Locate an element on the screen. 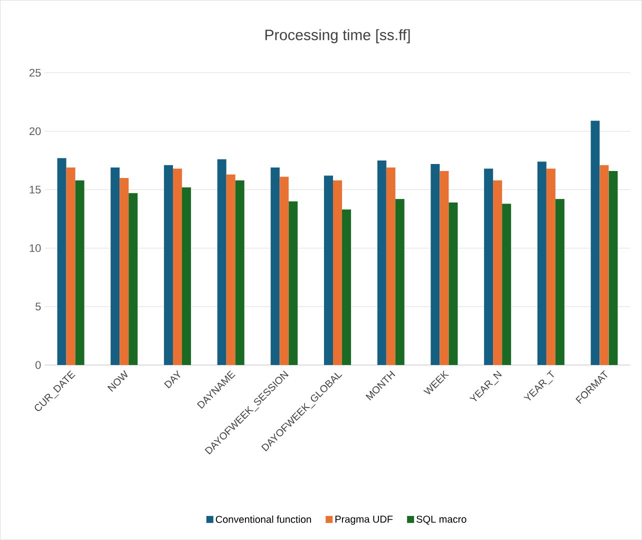  legend-label: Pragma UDF is located at coordinates (364, 520).